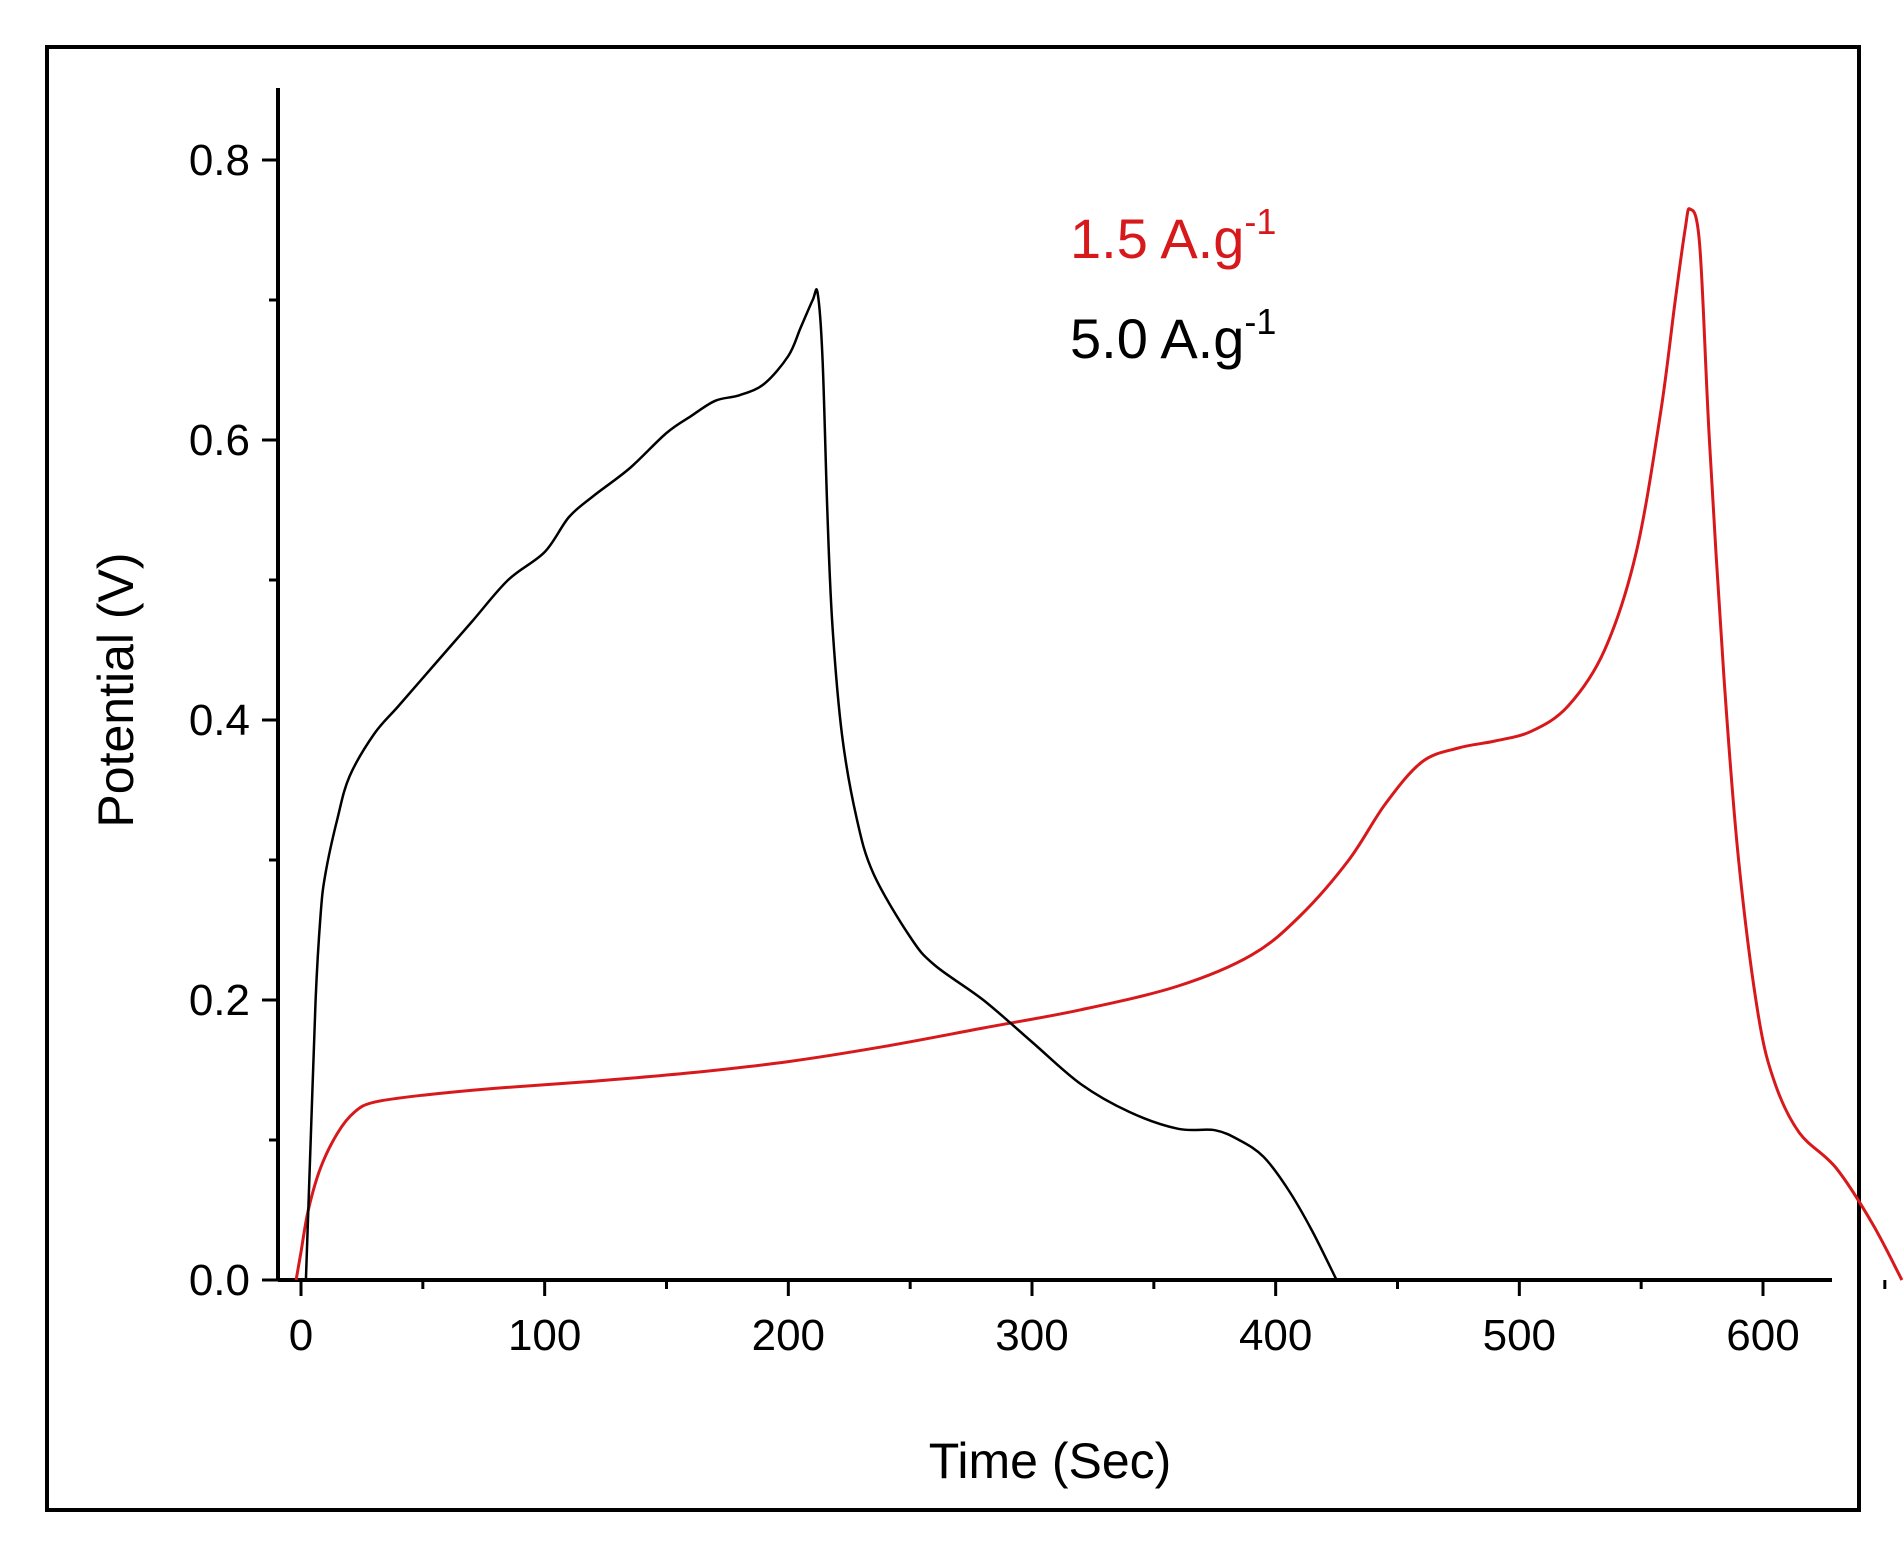  What do you see at coordinates (1519, 1335) in the screenshot?
I see `x-tick-label: 500` at bounding box center [1519, 1335].